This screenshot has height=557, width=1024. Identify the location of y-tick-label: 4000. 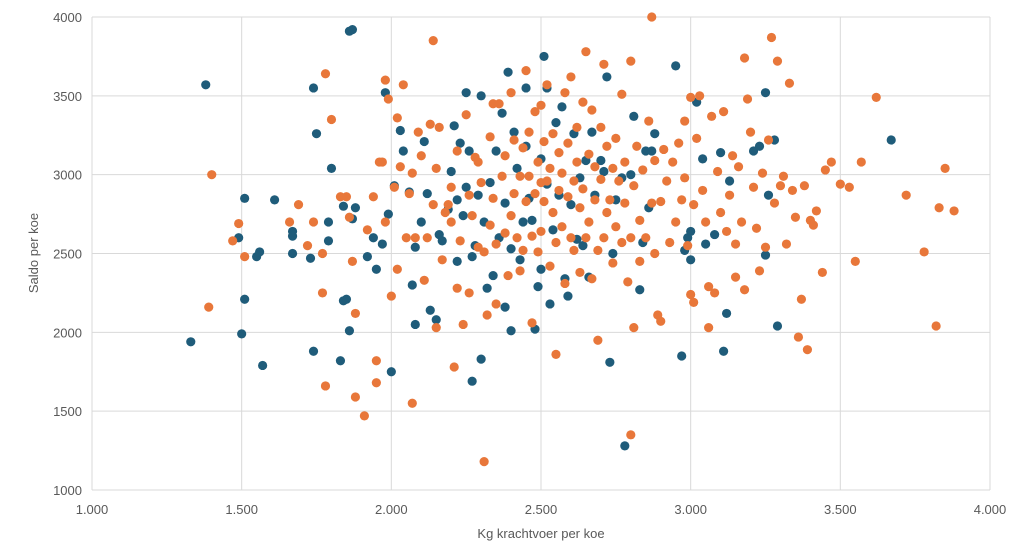
(67, 17).